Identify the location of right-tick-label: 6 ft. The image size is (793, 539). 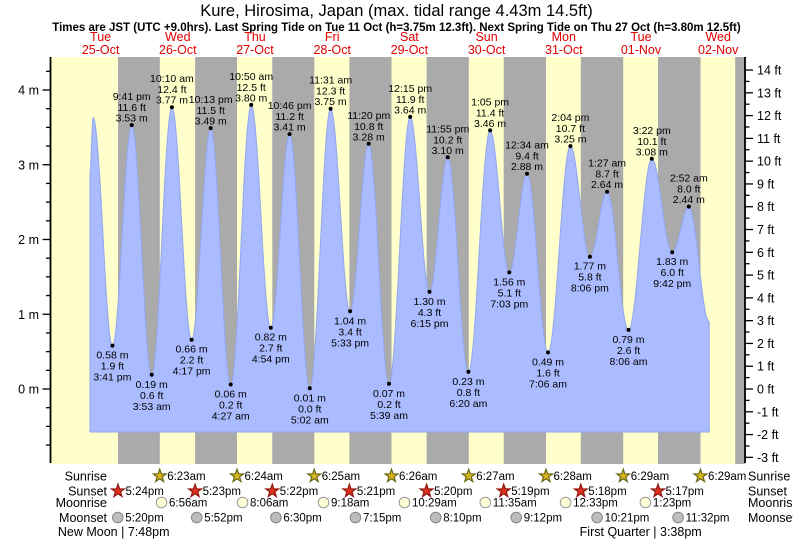
(766, 253).